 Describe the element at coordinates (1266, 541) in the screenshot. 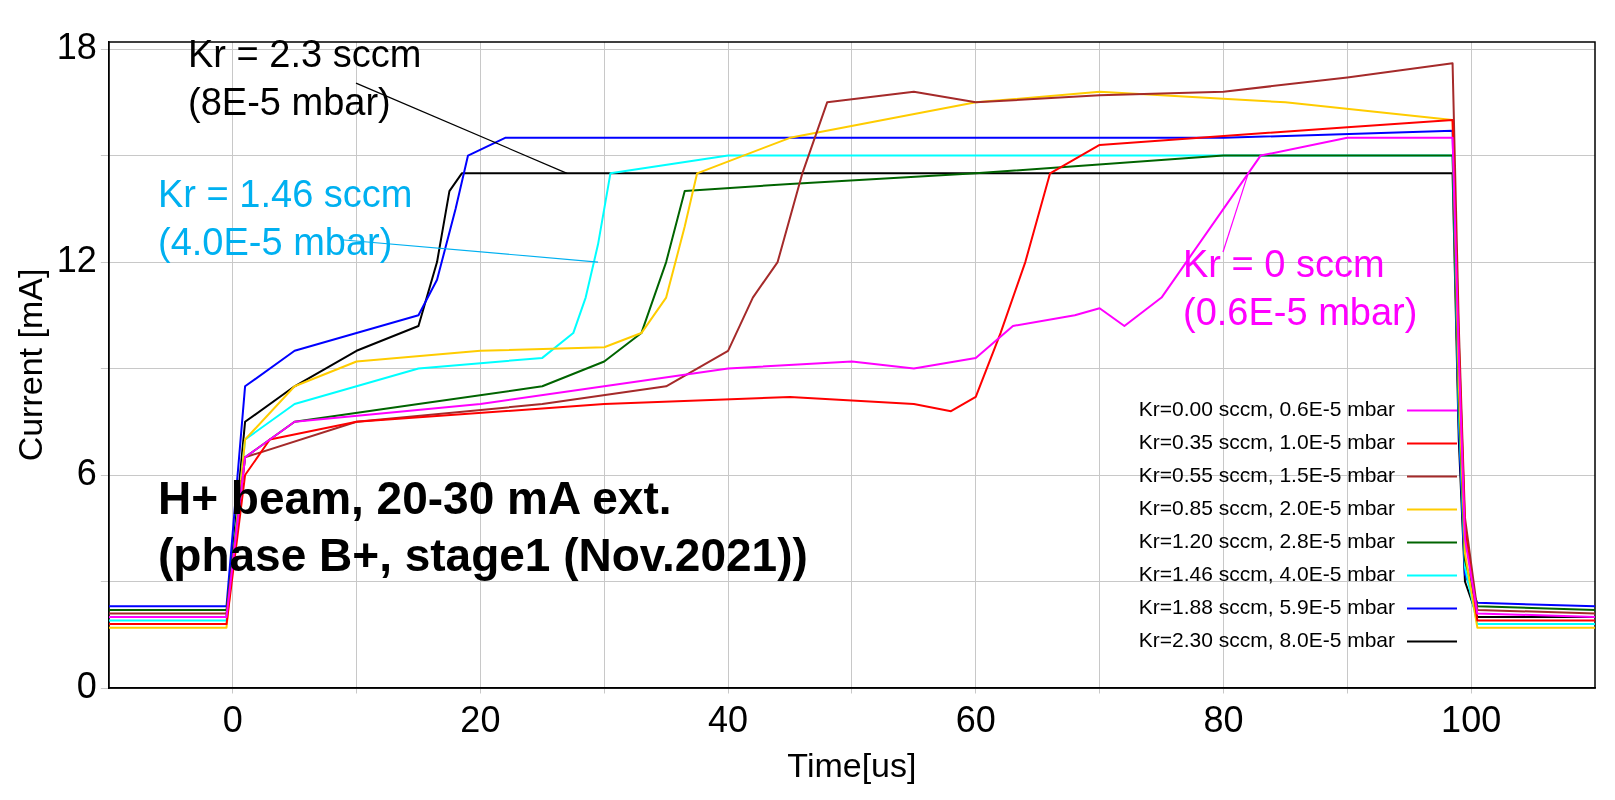

I see `legend-label: Kr=1.20 sccm, 2.8E-5 mbar` at that location.